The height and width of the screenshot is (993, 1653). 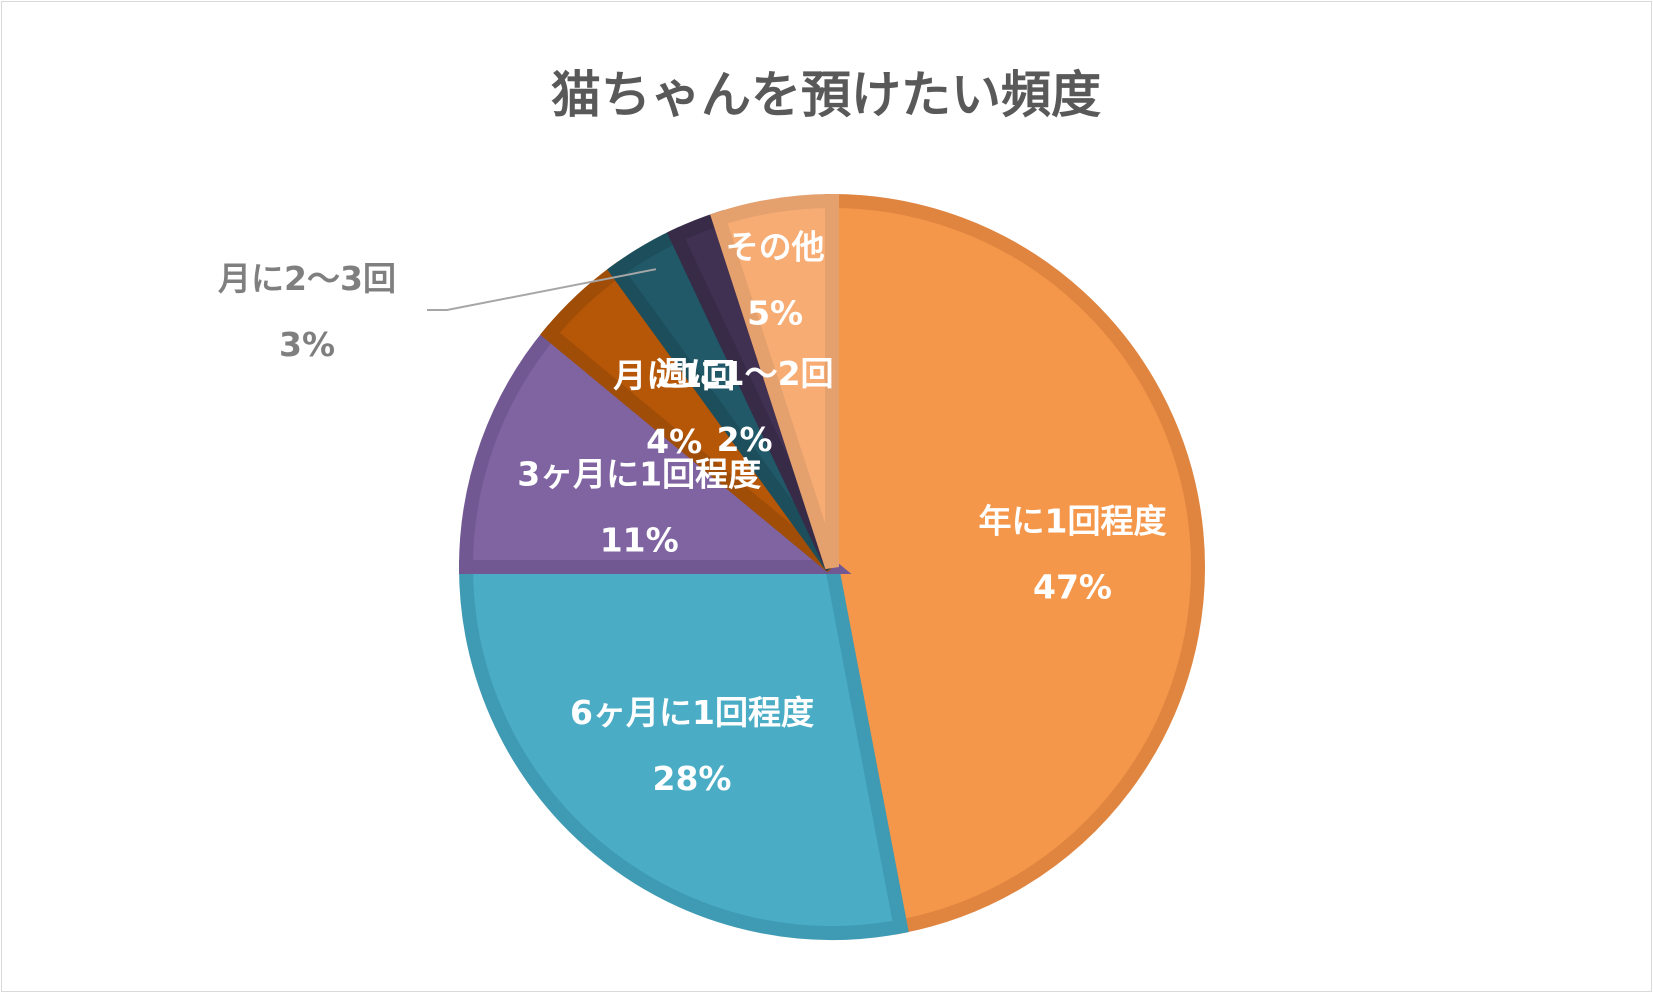 I want to click on slice-category-label: 年に1回程度, so click(x=1073, y=520).